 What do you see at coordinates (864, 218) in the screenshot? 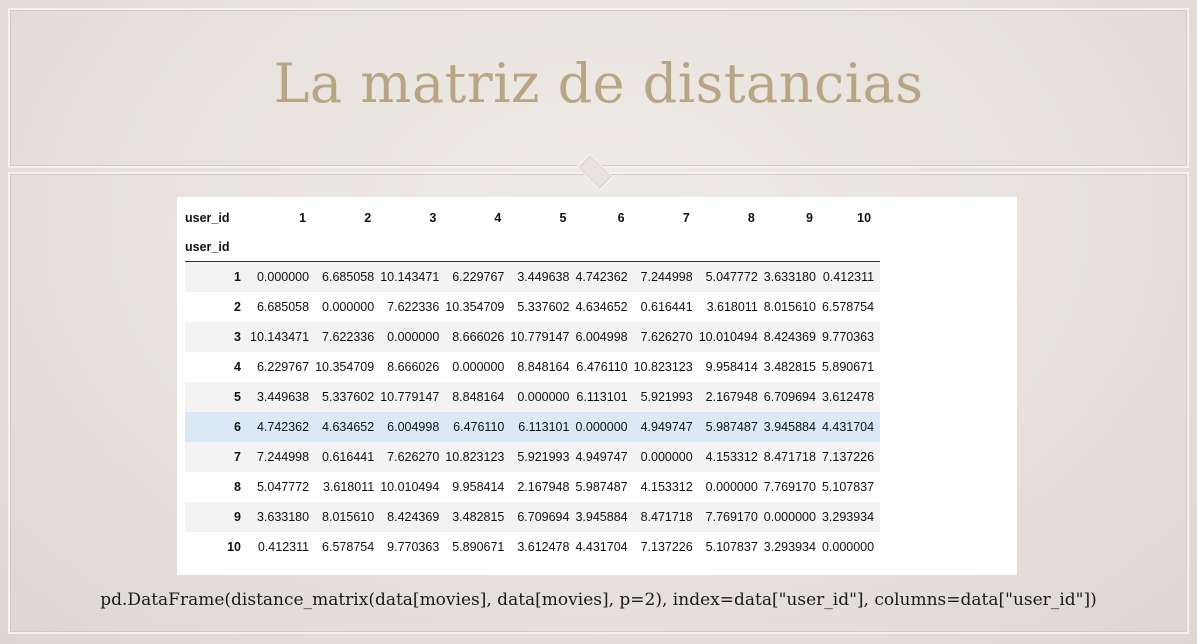
I see `column-header: 10` at bounding box center [864, 218].